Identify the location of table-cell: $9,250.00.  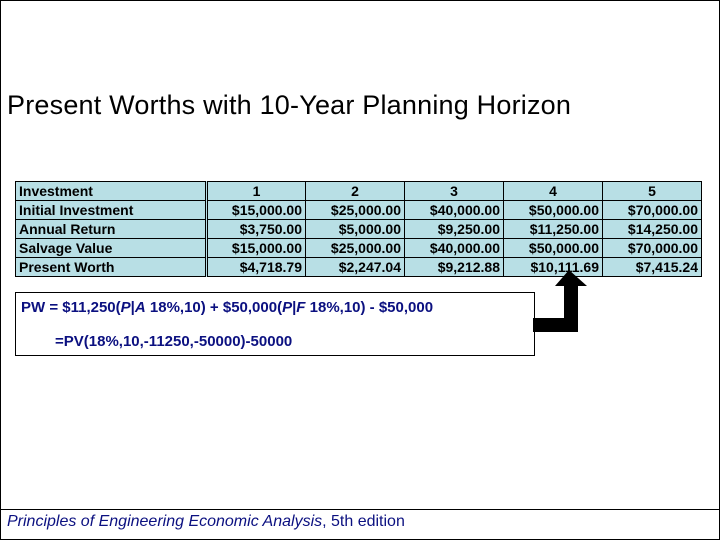
(454, 229).